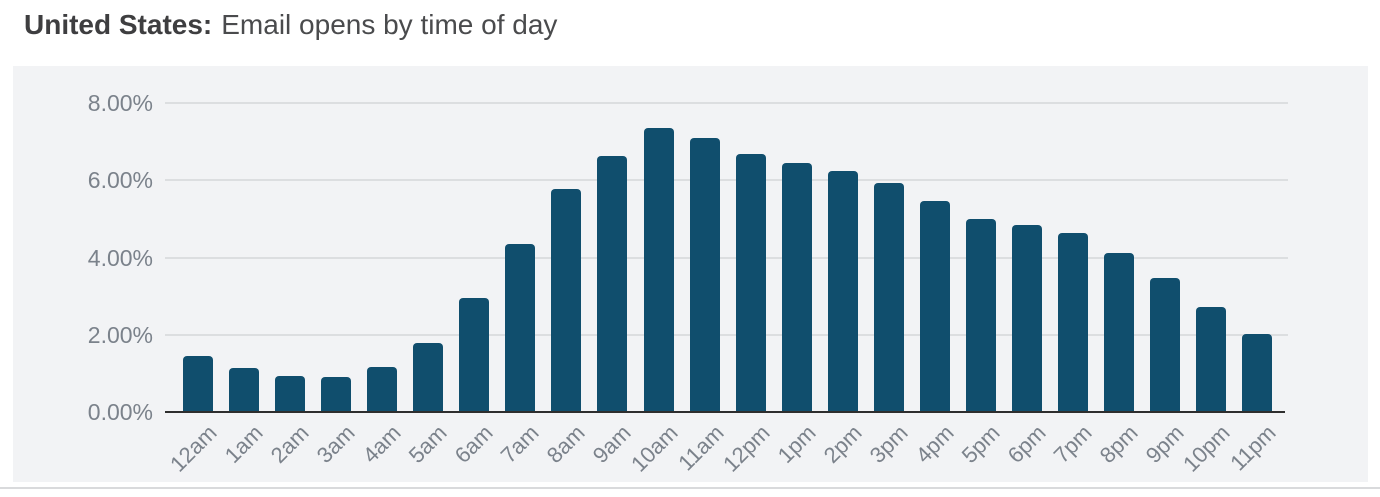  What do you see at coordinates (382, 389) in the screenshot?
I see `bar-4am` at bounding box center [382, 389].